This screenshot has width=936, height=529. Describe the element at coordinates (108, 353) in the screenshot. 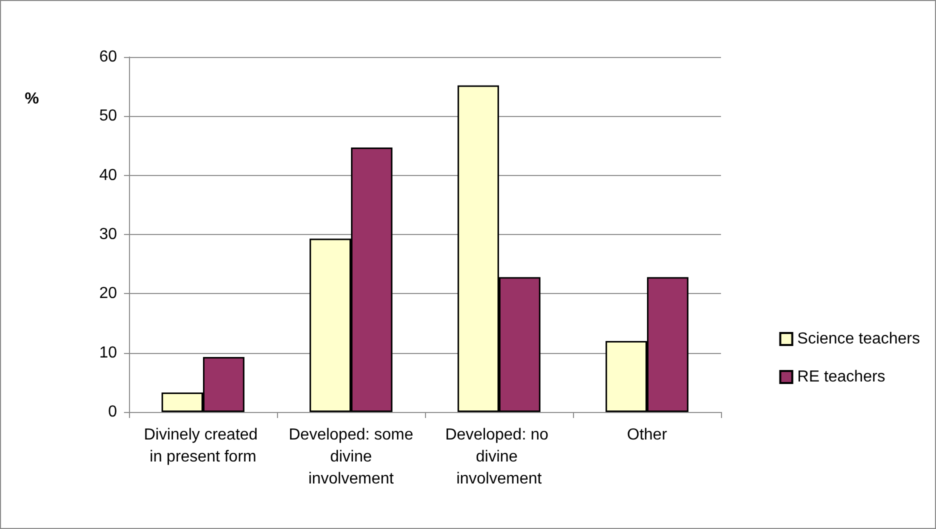

I see `y-tick-label: 10` at that location.